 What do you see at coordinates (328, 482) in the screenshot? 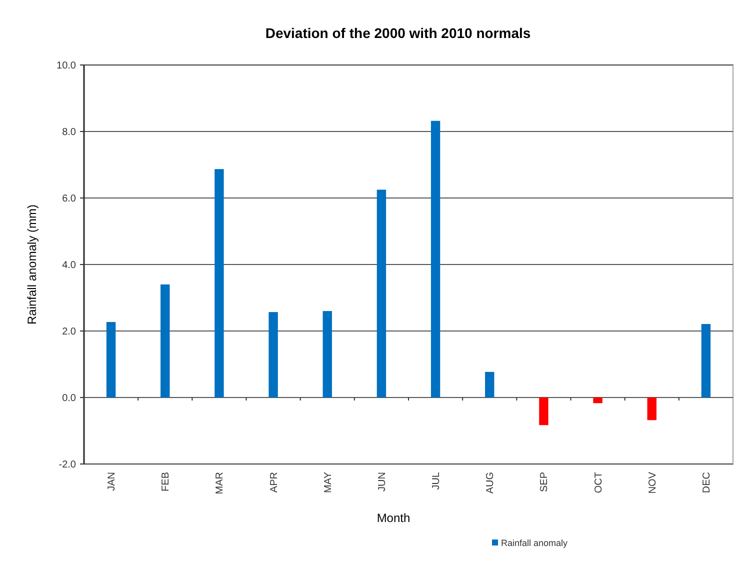
I see `x-tick-label: MAY` at bounding box center [328, 482].